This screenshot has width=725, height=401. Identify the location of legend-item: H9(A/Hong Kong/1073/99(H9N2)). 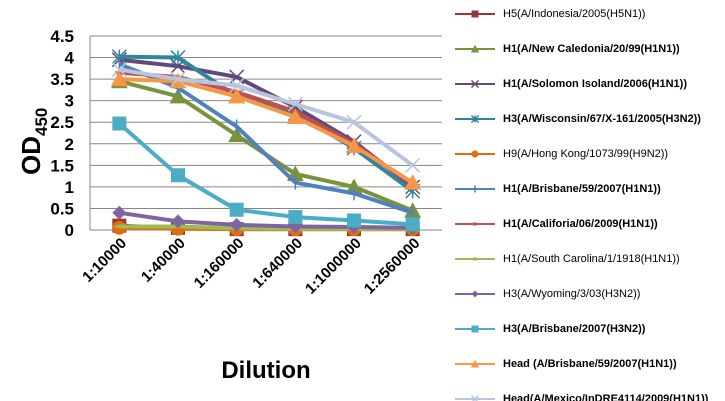
(561, 154).